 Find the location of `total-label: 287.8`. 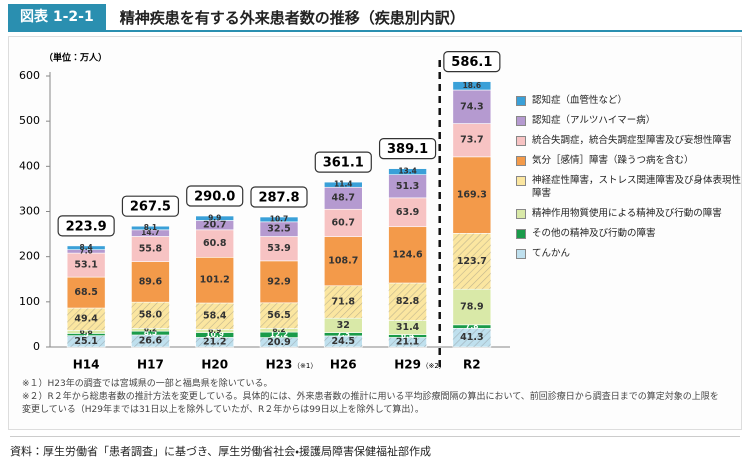

total-label: 287.8 is located at coordinates (278, 198).